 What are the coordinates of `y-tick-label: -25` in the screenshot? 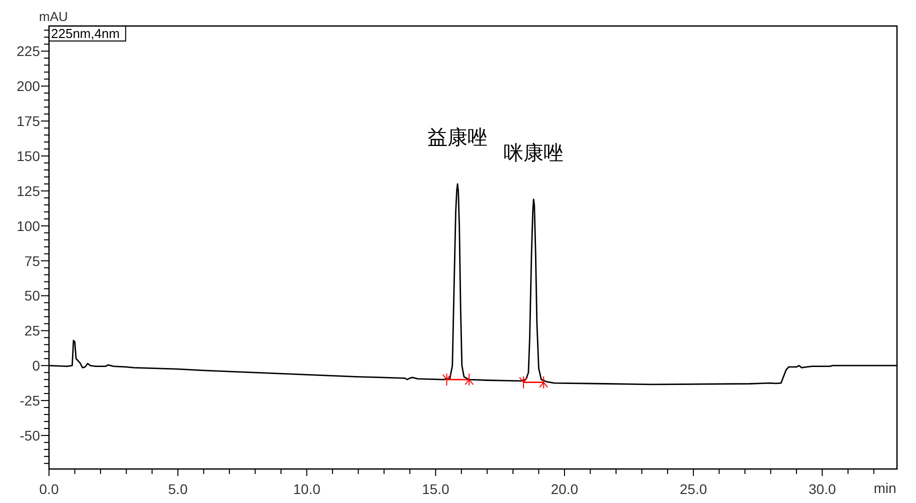 It's located at (30, 400).